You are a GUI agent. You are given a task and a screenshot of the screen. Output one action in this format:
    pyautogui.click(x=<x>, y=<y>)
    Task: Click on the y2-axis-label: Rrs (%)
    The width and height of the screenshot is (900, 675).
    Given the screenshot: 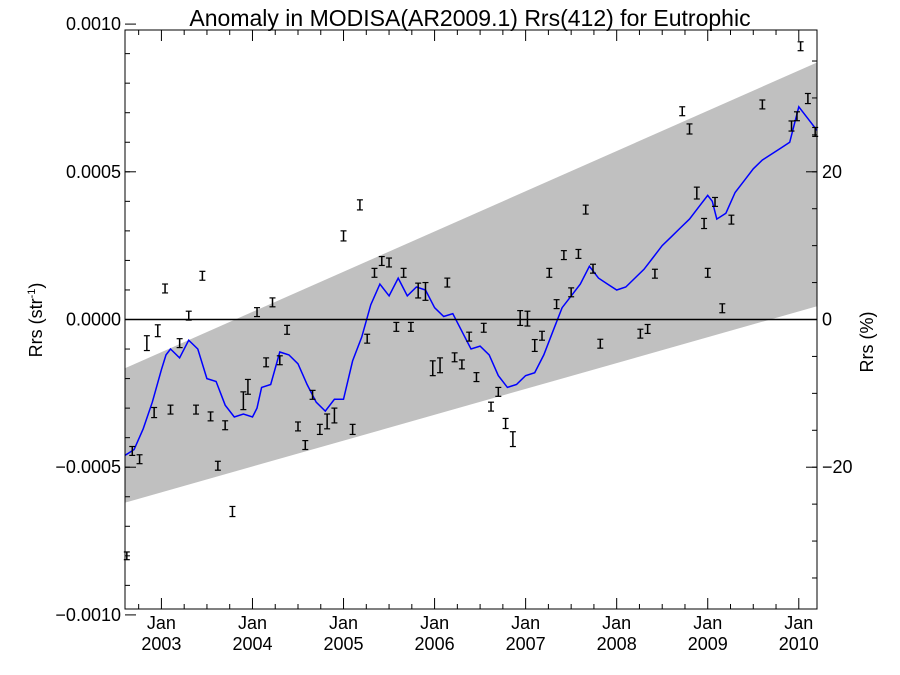 What is the action you would take?
    pyautogui.click(x=867, y=342)
    